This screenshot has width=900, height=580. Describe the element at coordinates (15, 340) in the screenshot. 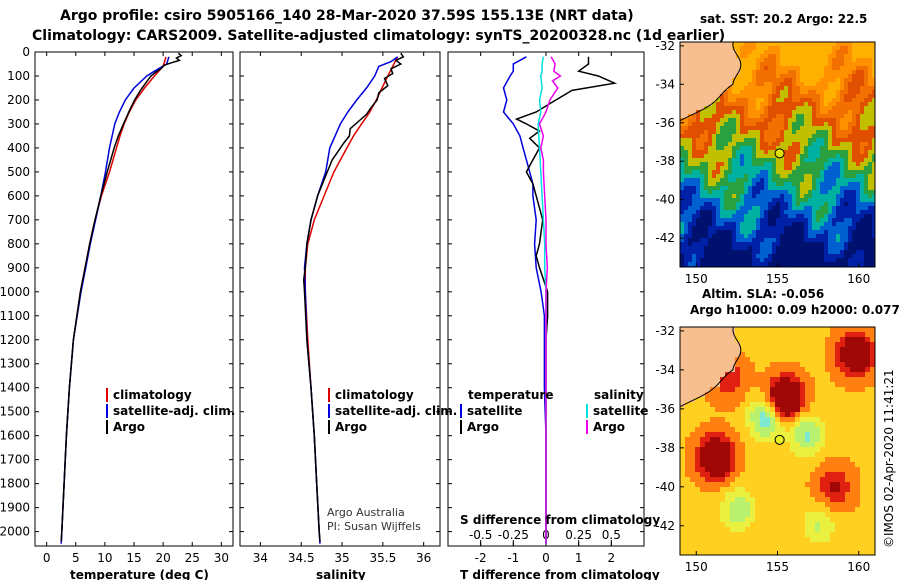

I see `depth-tick-label: 1200` at that location.